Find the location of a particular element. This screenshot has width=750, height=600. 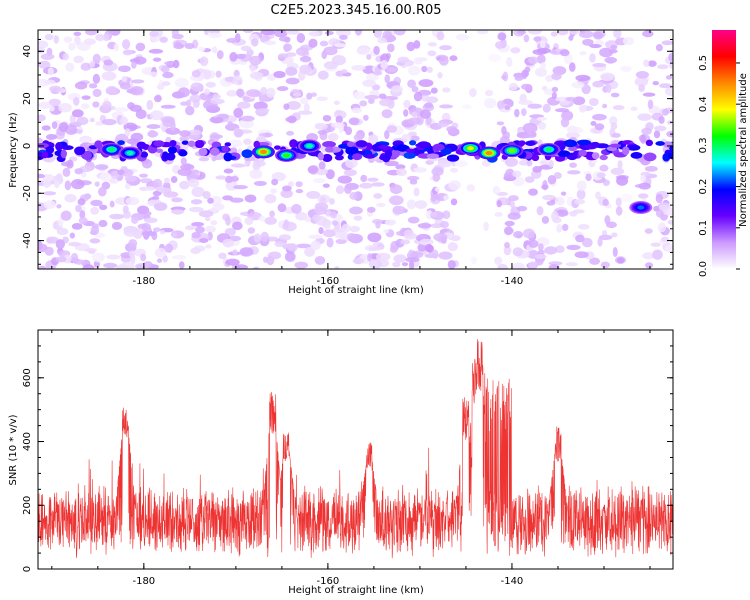

colorbar-tick-label: 0.1 is located at coordinates (703, 228).